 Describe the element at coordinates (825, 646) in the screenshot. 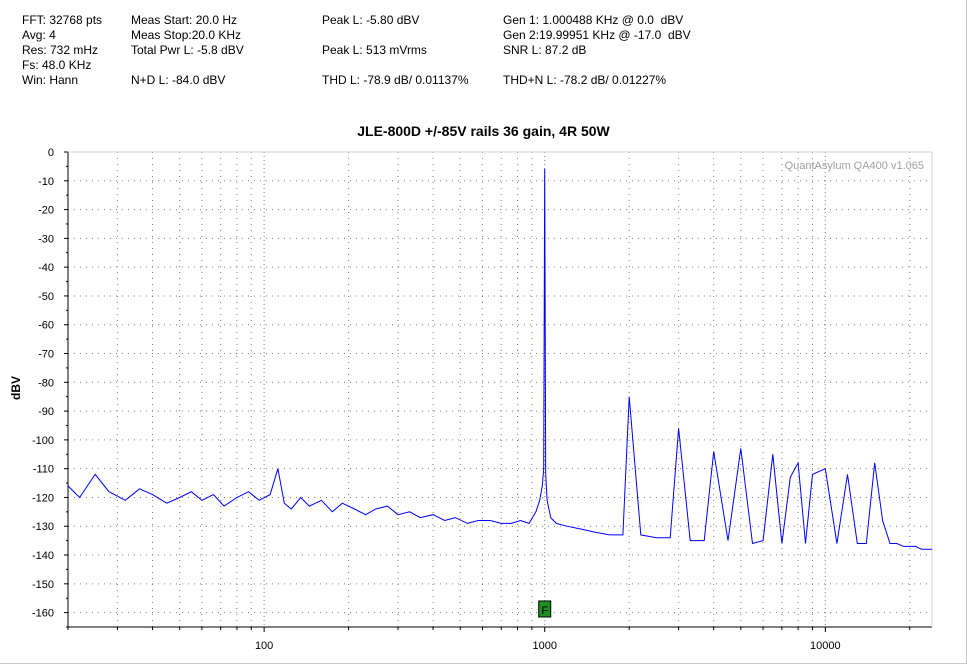

I see `x-tick-label: 10000` at that location.